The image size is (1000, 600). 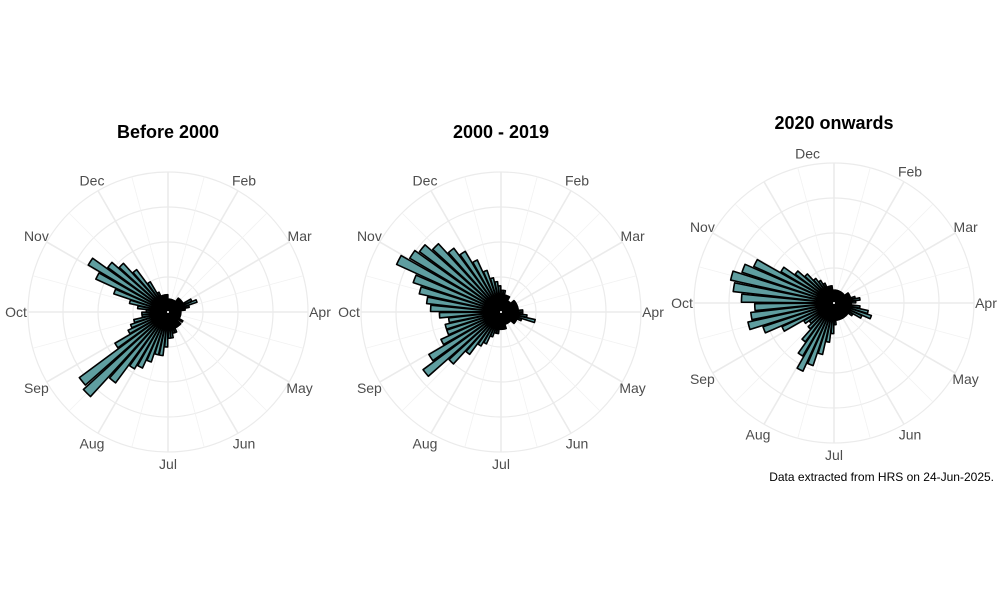 I want to click on panel-title-before-2000: Before 2000, so click(x=168, y=132).